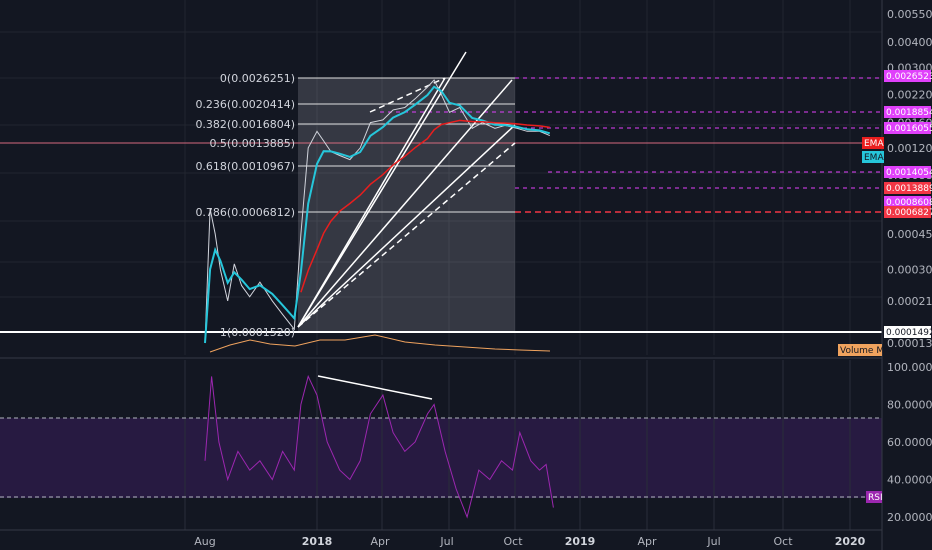 The image size is (932, 550). Describe the element at coordinates (580, 541) in the screenshot. I see `time-tick-label: 2019` at that location.